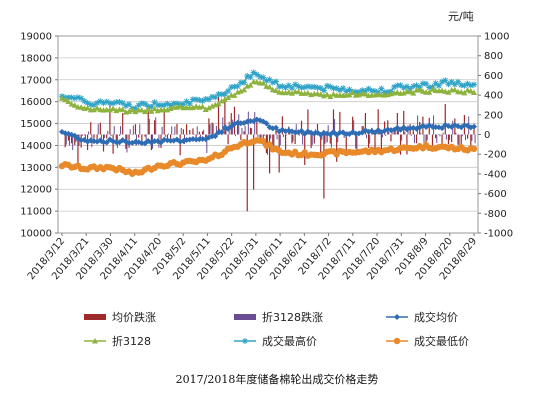 The image size is (554, 400). What do you see at coordinates (36, 212) in the screenshot?
I see `left-tick-label: 11000` at bounding box center [36, 212].